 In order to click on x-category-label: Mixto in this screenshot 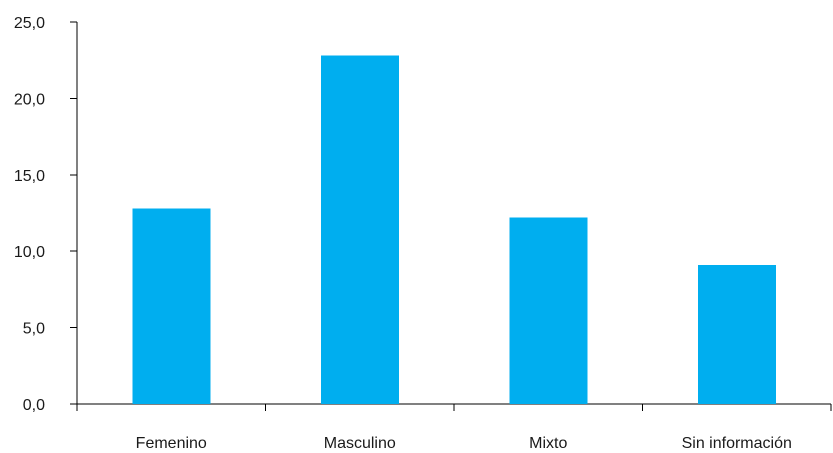, I will do `click(548, 443)`.